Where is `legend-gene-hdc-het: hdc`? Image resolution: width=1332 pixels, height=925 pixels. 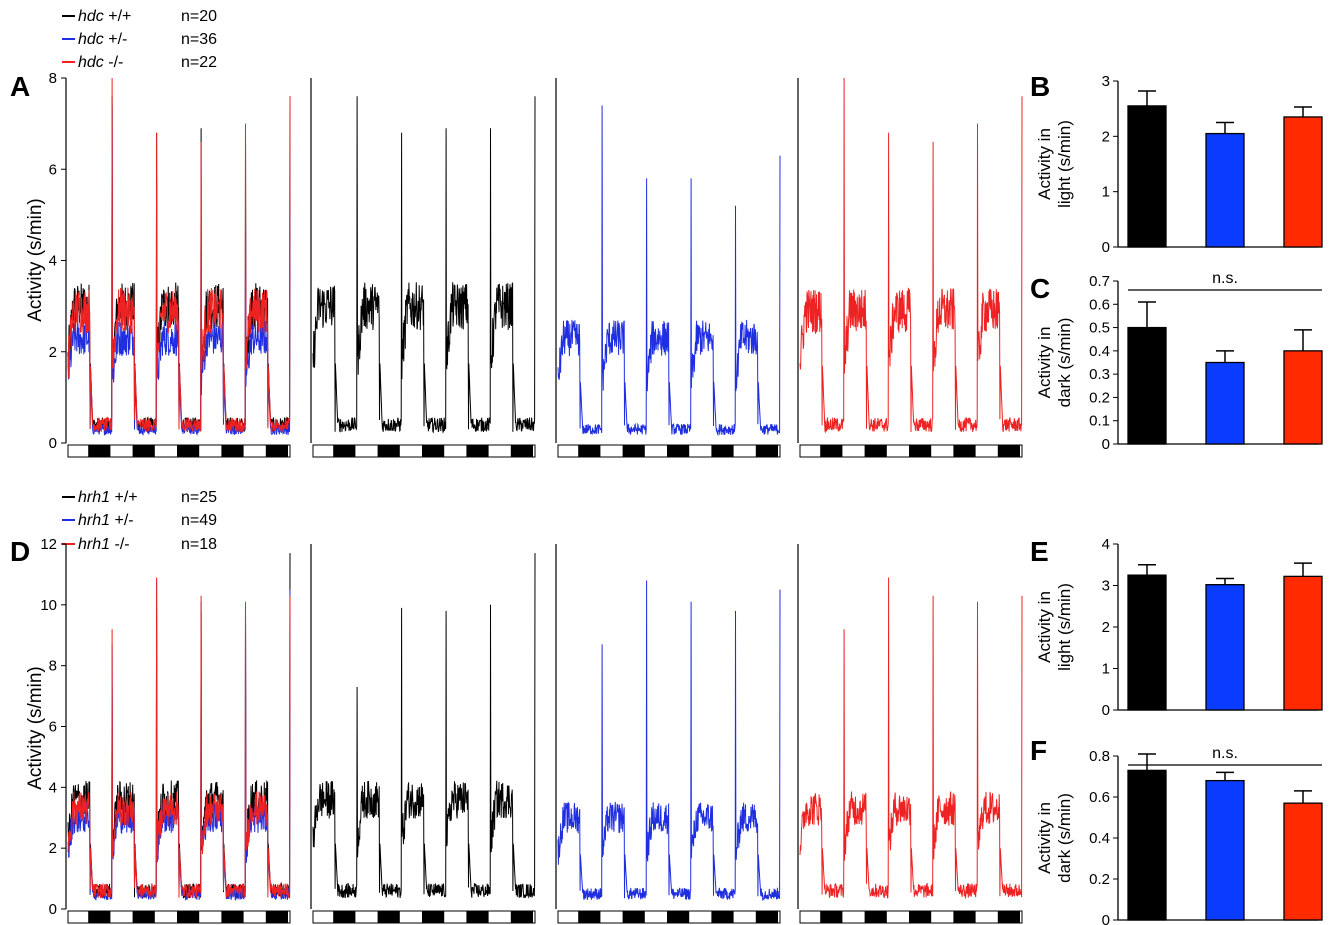
legend-gene-hdc-het: hdc is located at coordinates (91, 39).